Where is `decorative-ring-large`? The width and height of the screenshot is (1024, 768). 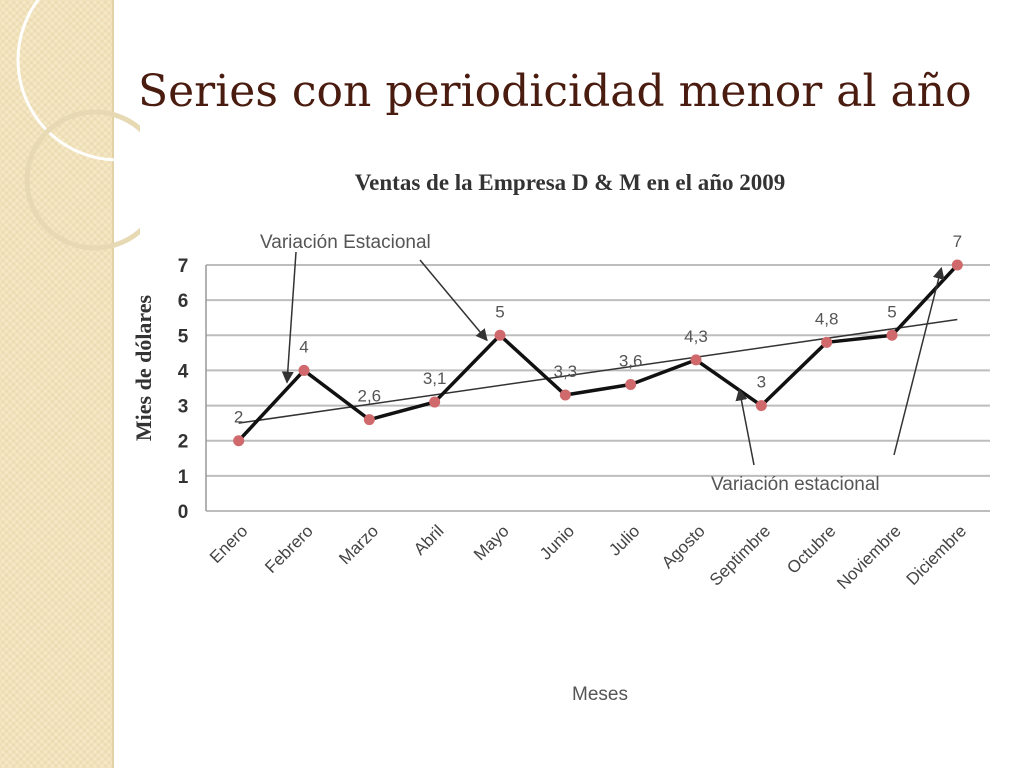
decorative-ring-large is located at coordinates (78, 81).